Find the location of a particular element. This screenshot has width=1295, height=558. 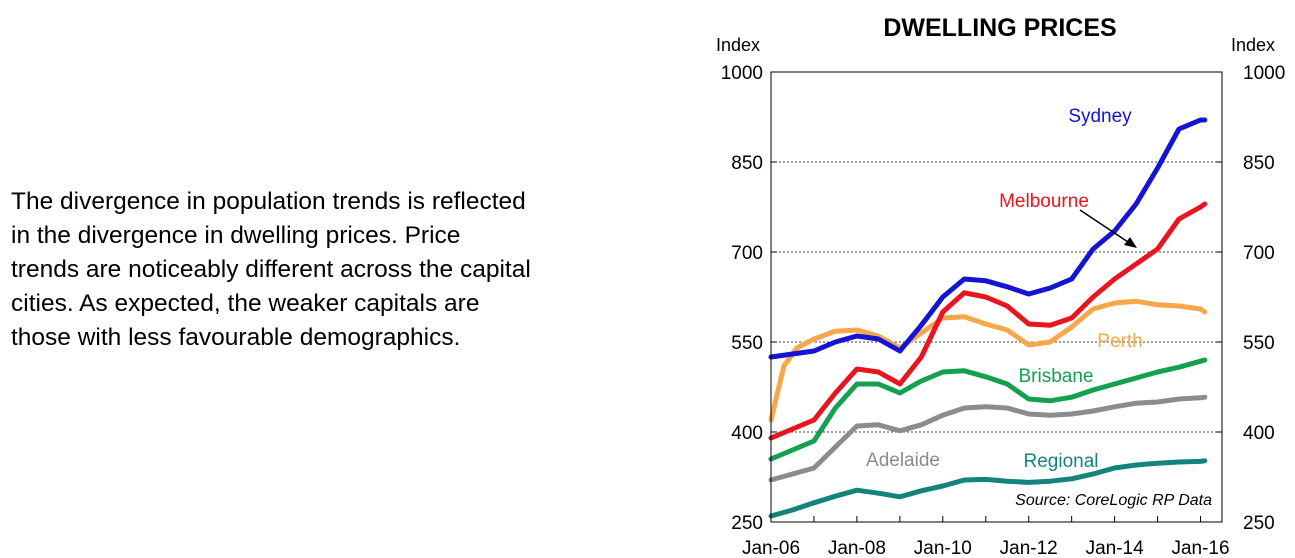

series-line-regional is located at coordinates (988, 488).